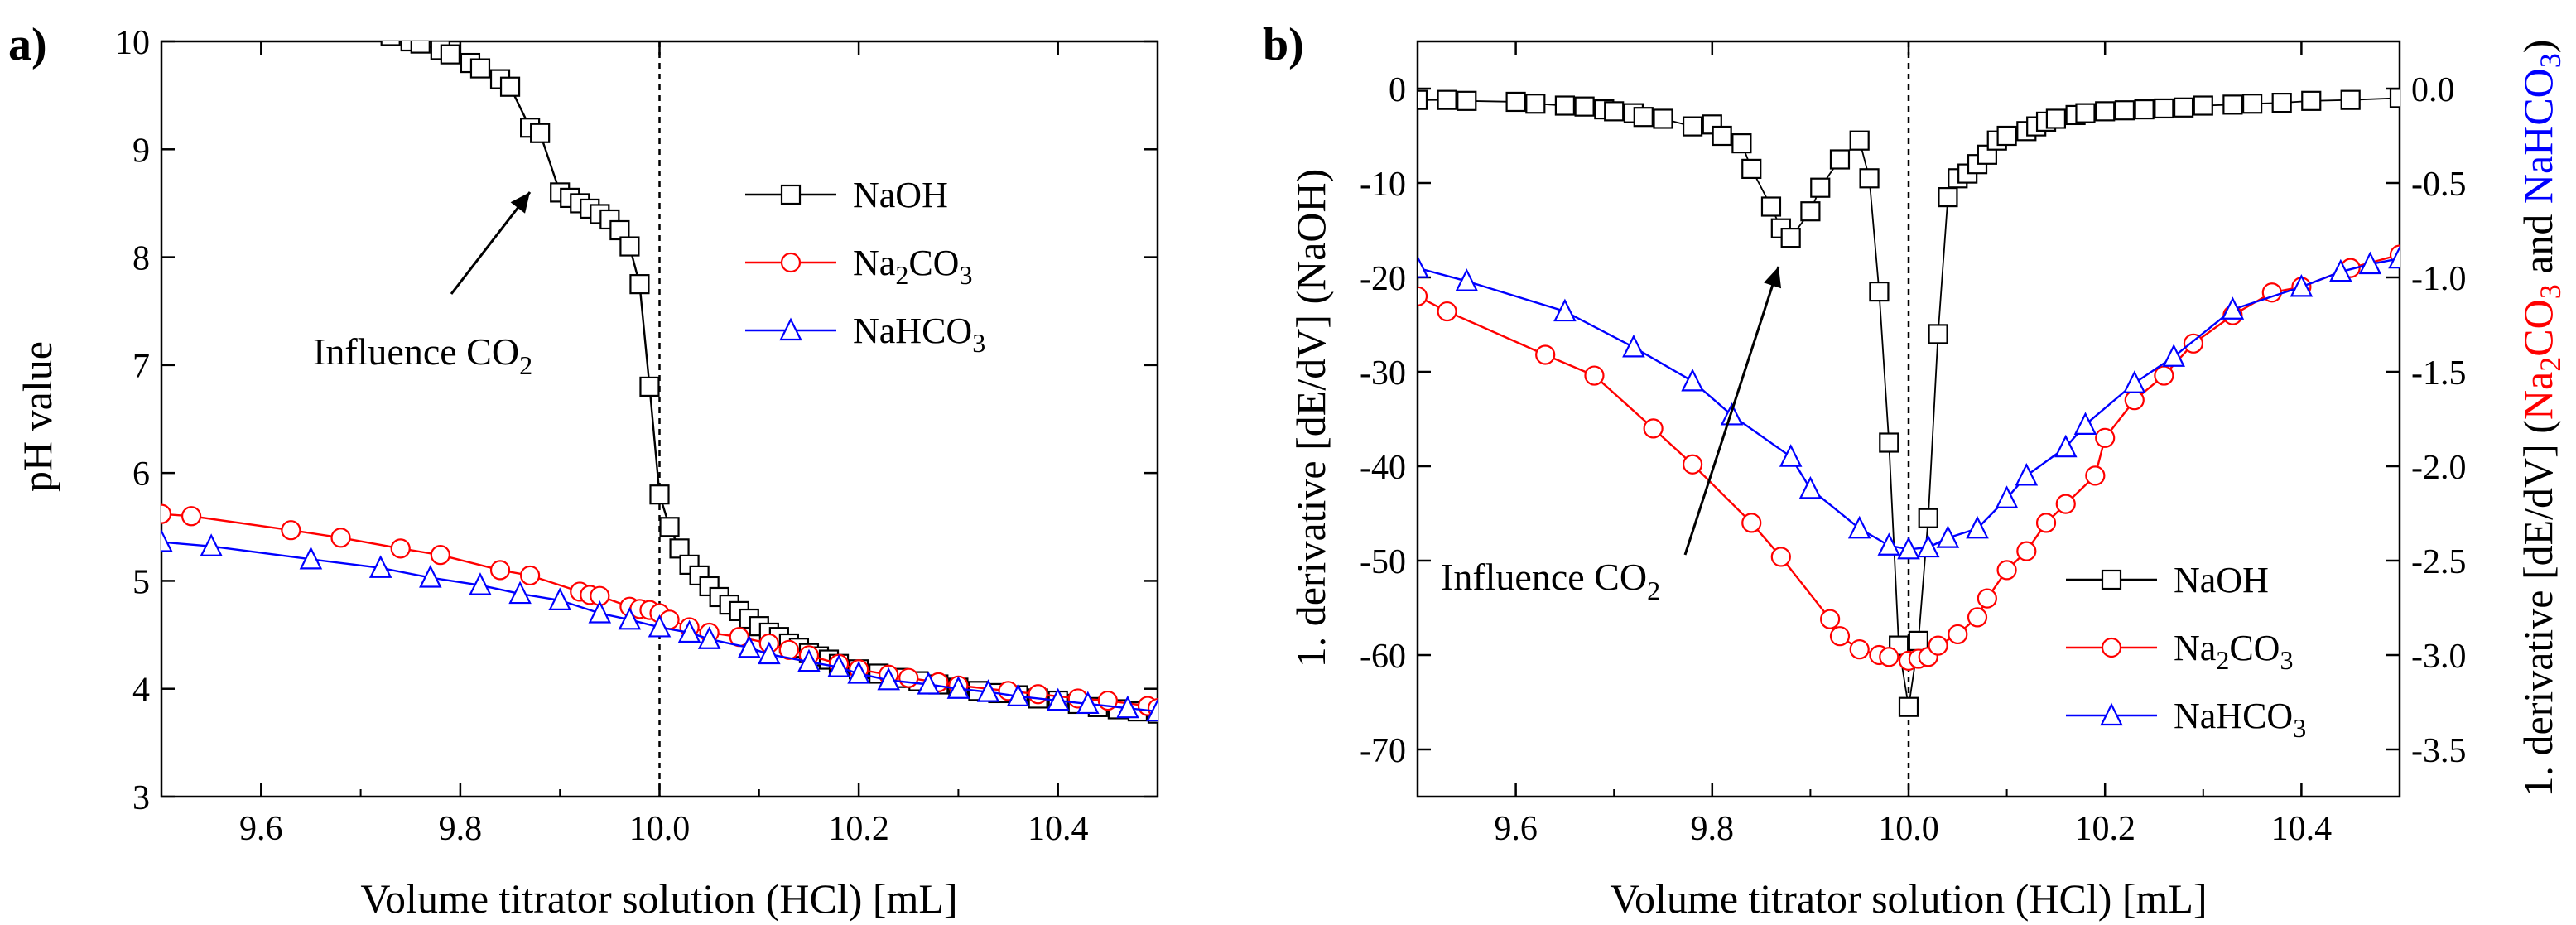  Describe the element at coordinates (858, 829) in the screenshot. I see `panel-a-x-tick-label: 10.2` at that location.